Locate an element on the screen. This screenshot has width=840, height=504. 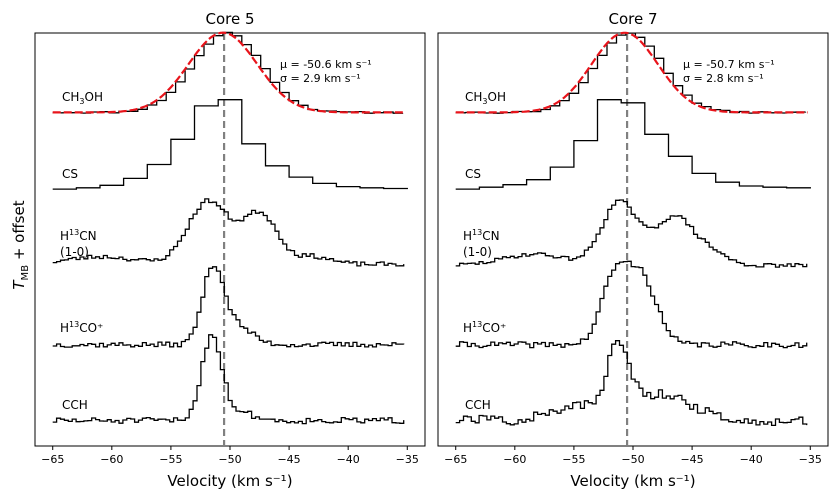
fit-sigma-annotation: σ = 2.8 km s⁻¹ is located at coordinates (723, 78).